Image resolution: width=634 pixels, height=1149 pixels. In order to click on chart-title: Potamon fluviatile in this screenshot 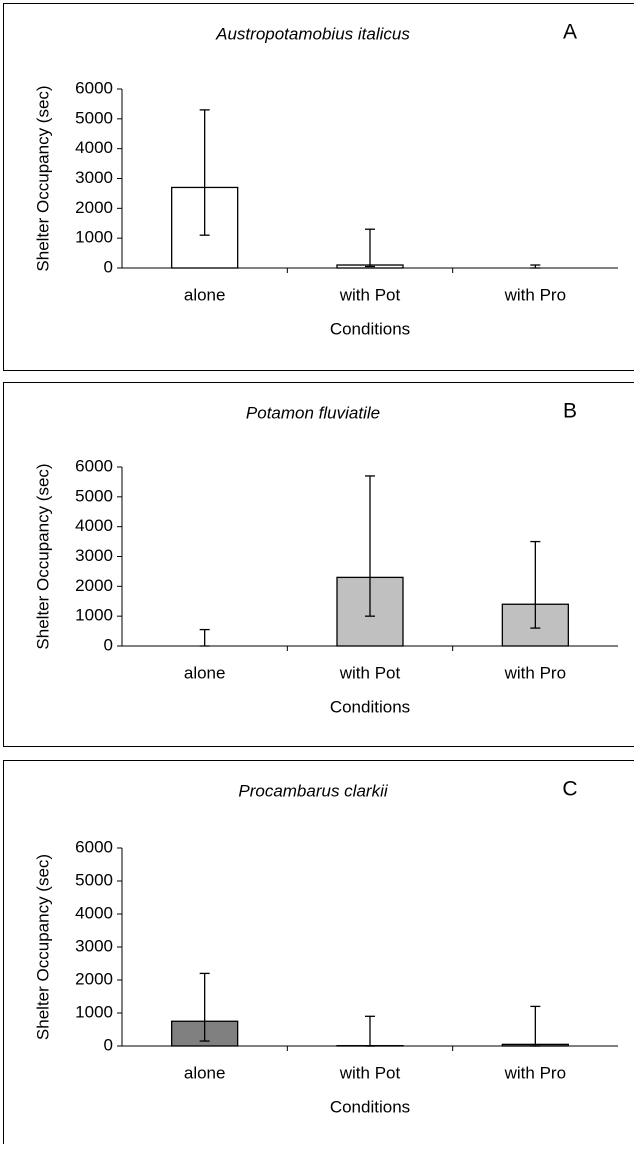, I will do `click(313, 412)`.